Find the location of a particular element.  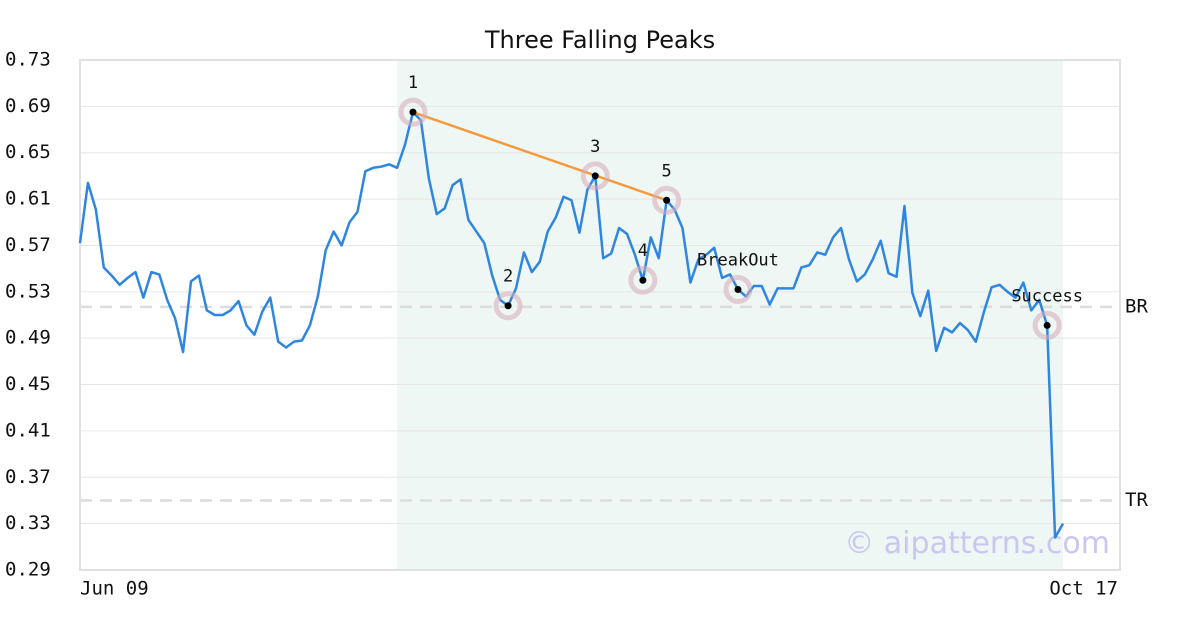

y-tick-label: 0.65 is located at coordinates (28, 152).